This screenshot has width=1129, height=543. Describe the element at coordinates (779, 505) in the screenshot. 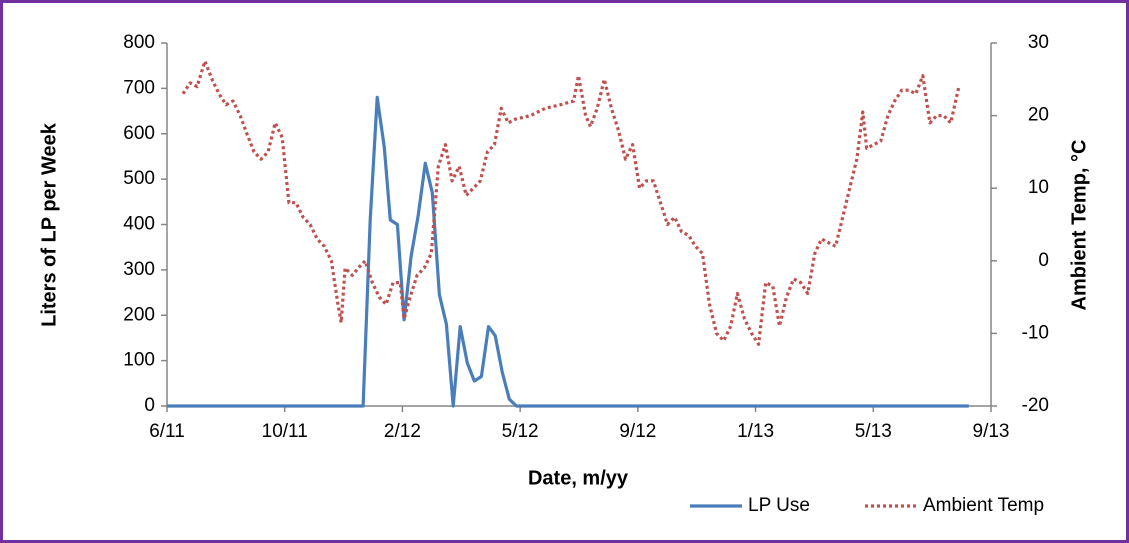

I see `legend-label: LP Use` at that location.